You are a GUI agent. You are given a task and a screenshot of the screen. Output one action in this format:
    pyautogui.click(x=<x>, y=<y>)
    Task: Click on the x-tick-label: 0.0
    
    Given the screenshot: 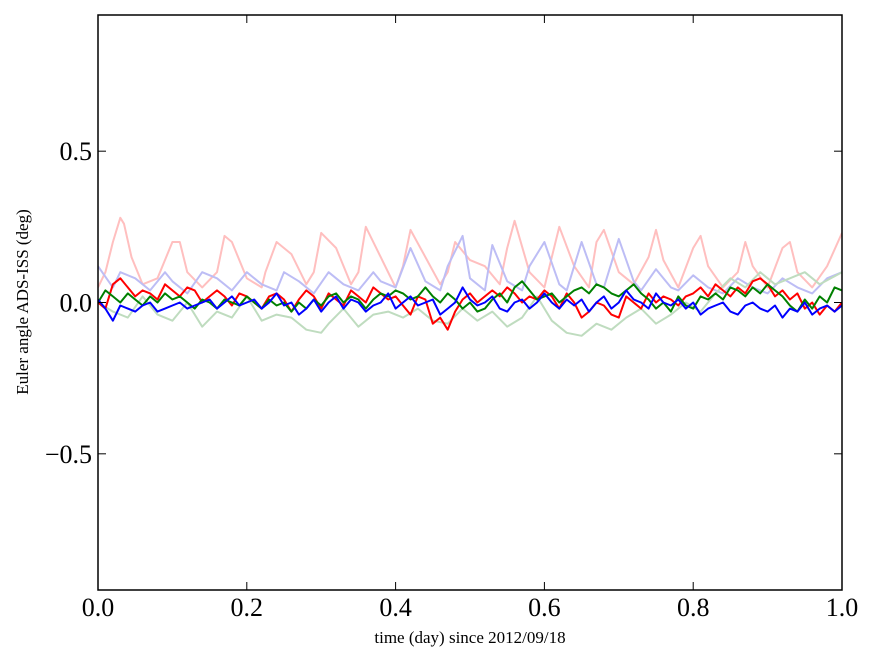 What is the action you would take?
    pyautogui.click(x=98, y=607)
    